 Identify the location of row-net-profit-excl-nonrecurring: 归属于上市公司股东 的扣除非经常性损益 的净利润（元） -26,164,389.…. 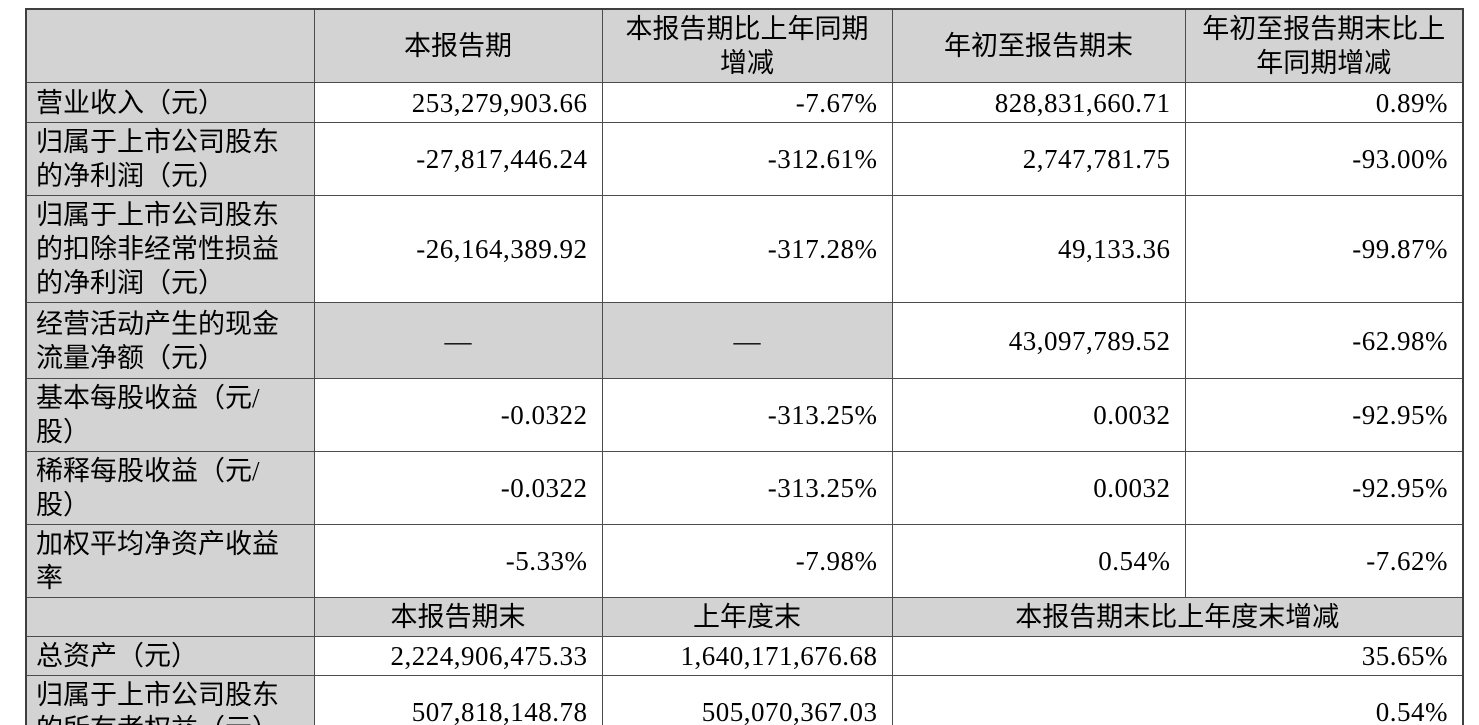
(744, 249).